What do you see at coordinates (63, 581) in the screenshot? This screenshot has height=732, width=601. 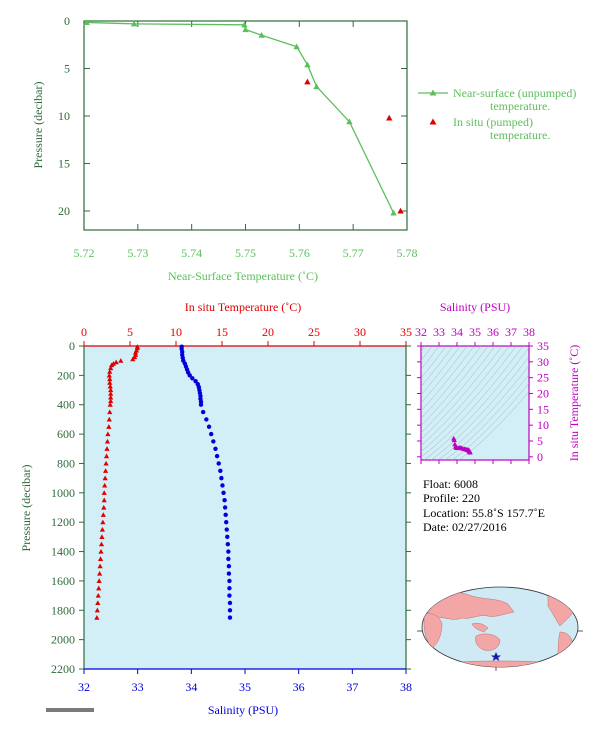 I see `pressure-tick-label: 1600` at bounding box center [63, 581].